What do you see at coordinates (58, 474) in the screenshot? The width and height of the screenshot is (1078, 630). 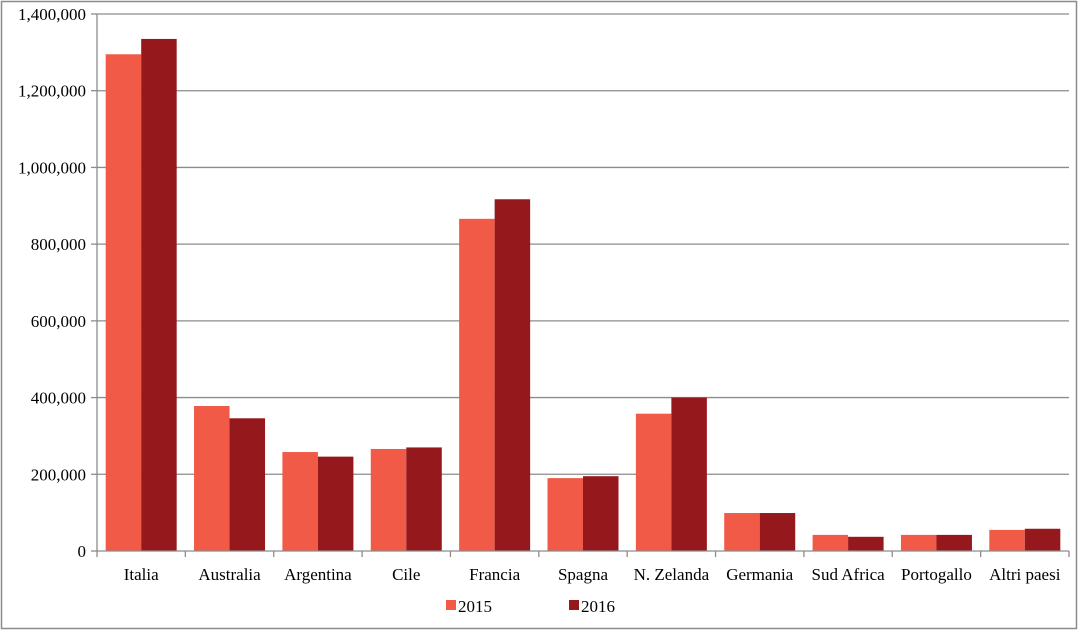 I see `y-tick-label: 200,000` at bounding box center [58, 474].